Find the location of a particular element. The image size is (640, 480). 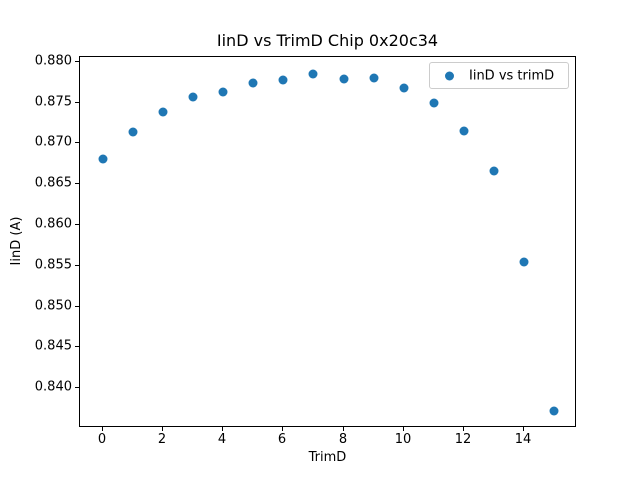

legend: IinD vs trimD is located at coordinates (499, 75).